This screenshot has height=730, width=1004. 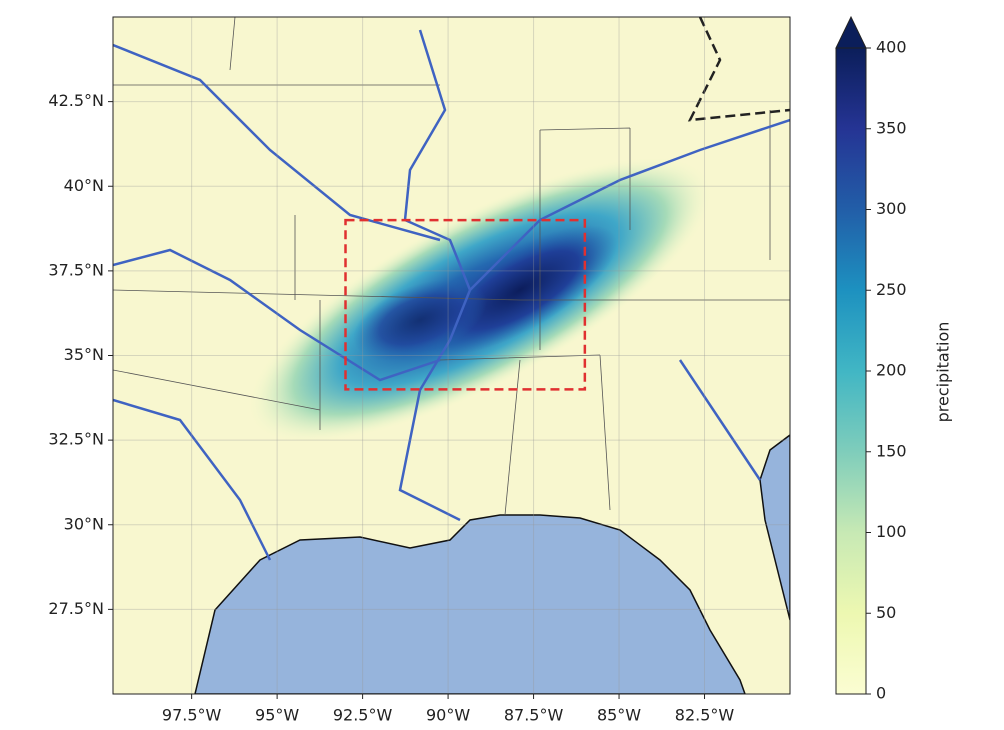 What do you see at coordinates (84, 185) in the screenshot?
I see `y-tick-label: 40°N` at bounding box center [84, 185].